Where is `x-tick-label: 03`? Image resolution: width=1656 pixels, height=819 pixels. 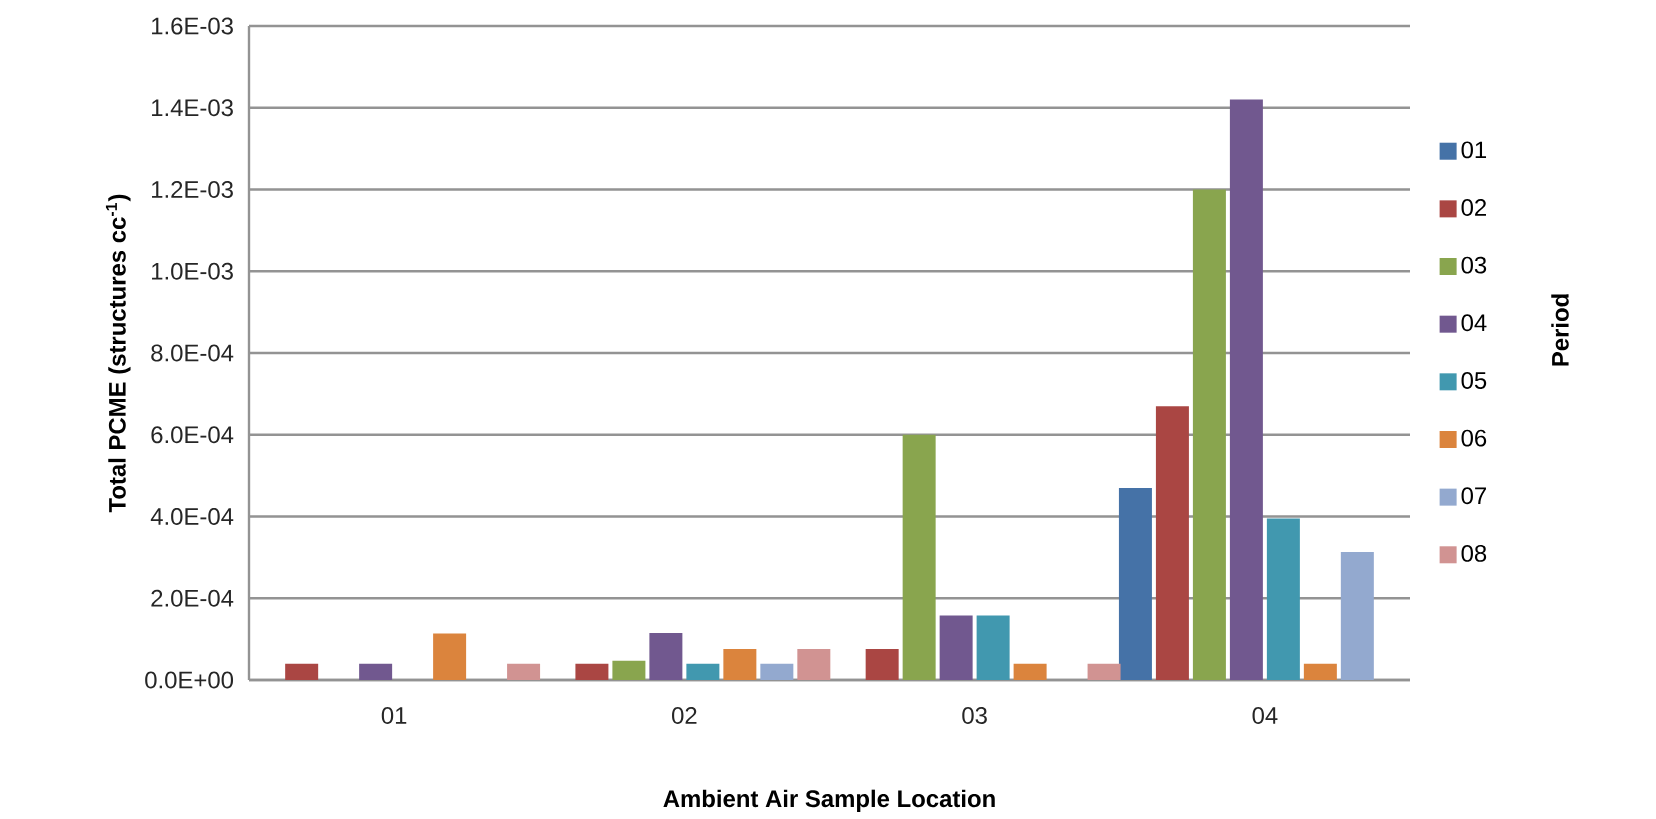
x-tick-label: 03 is located at coordinates (974, 716).